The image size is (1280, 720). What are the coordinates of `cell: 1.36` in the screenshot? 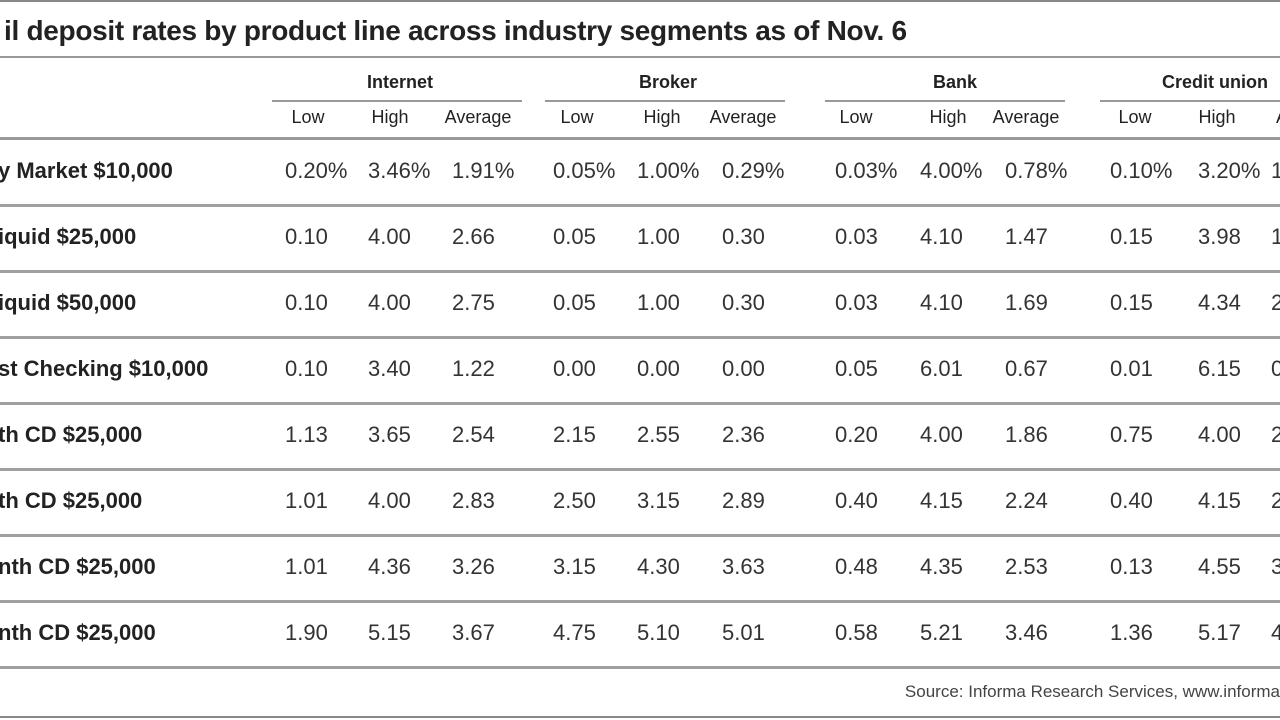 It's located at (1131, 632).